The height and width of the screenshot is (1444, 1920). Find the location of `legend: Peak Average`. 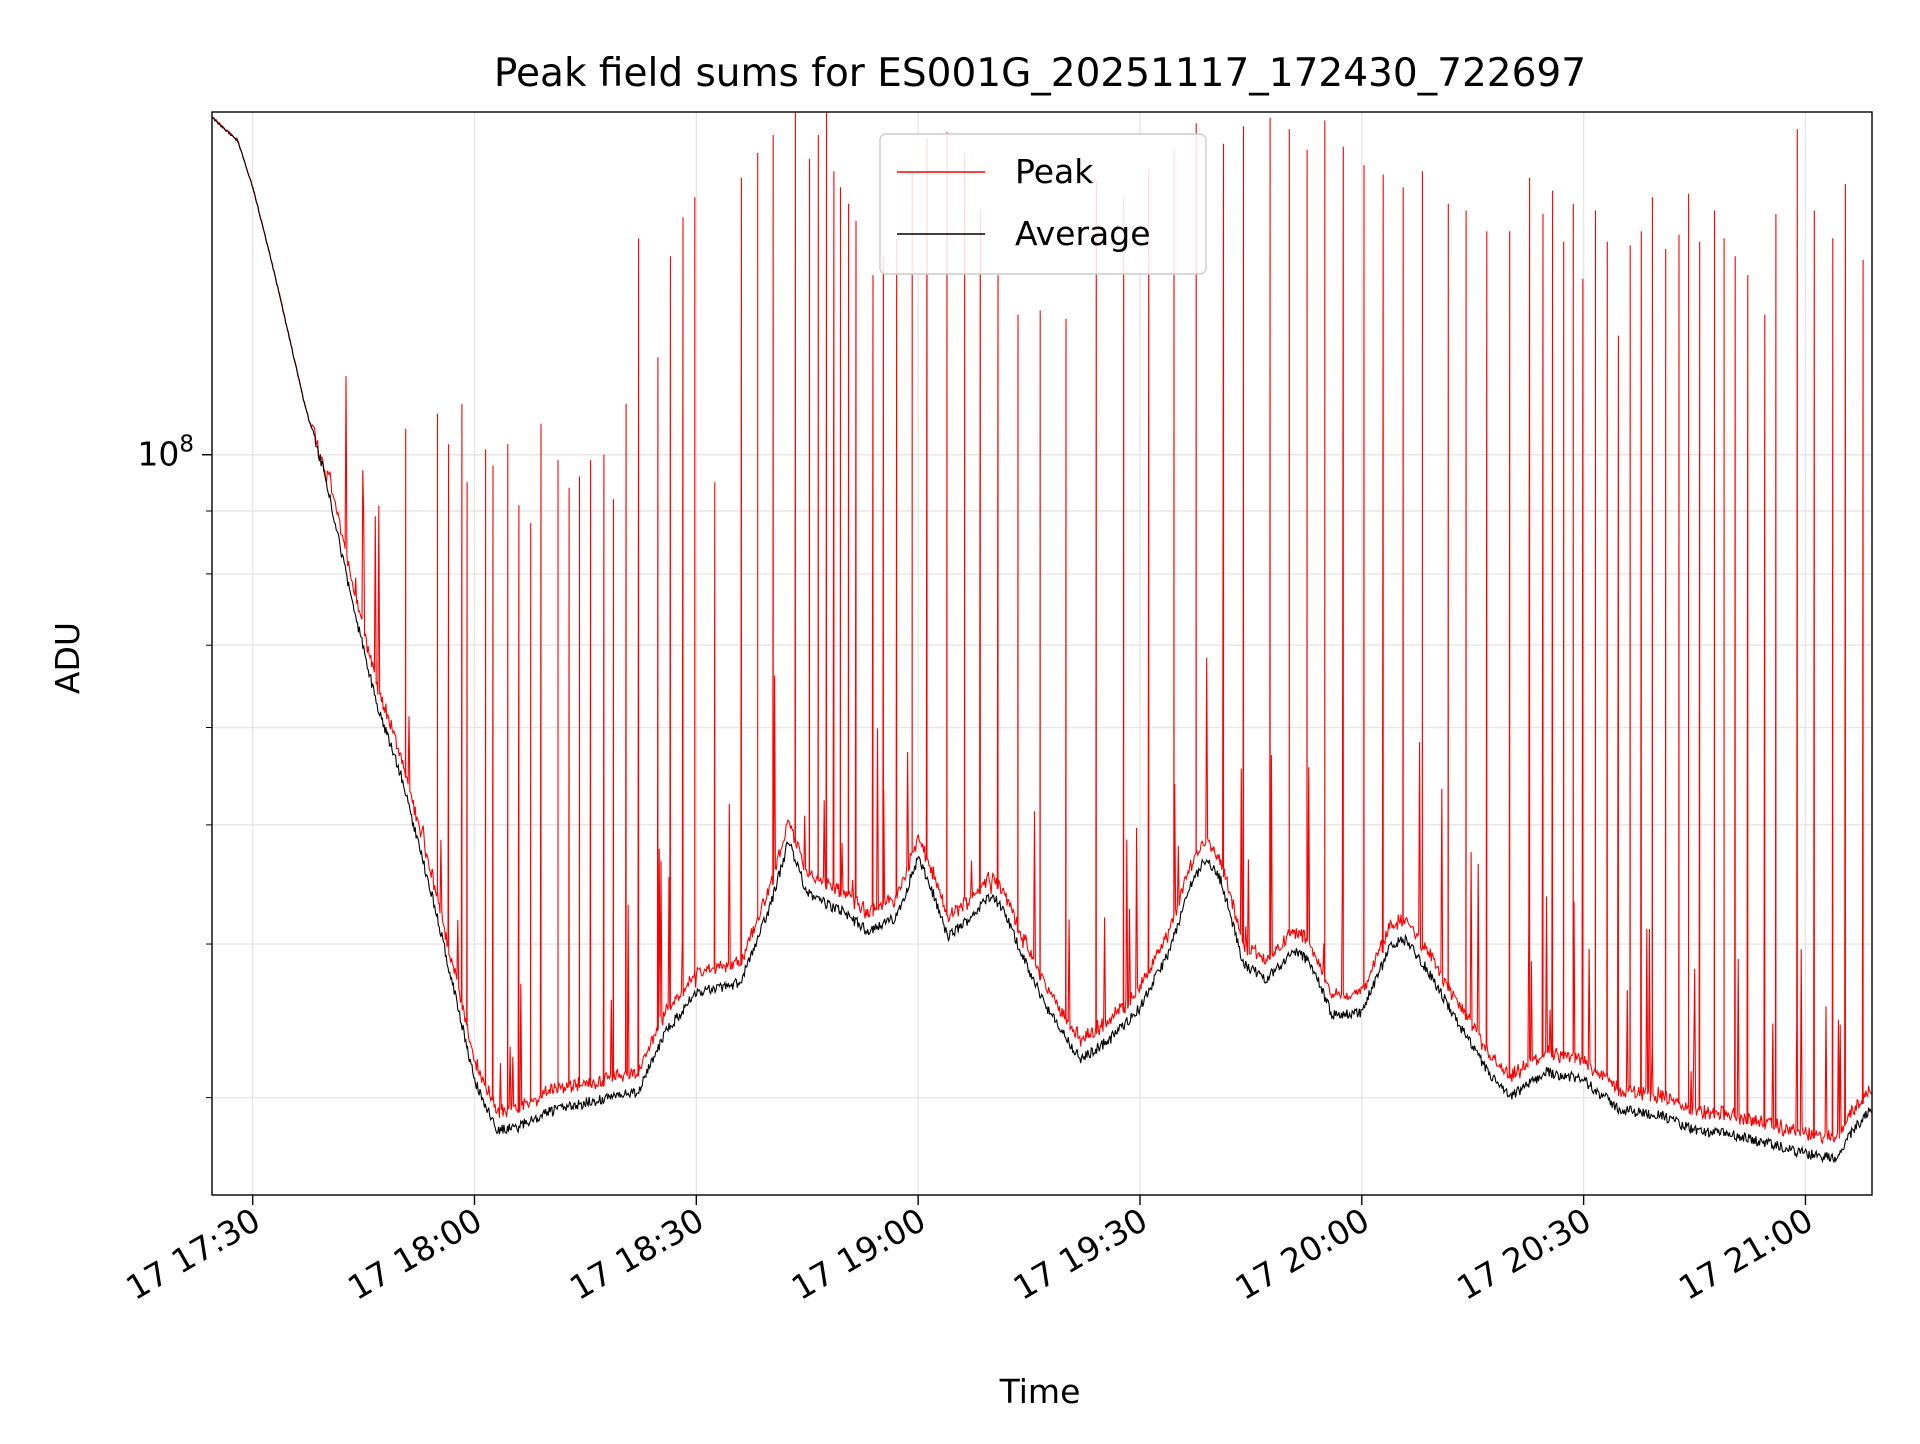

legend: Peak Average is located at coordinates (1043, 204).